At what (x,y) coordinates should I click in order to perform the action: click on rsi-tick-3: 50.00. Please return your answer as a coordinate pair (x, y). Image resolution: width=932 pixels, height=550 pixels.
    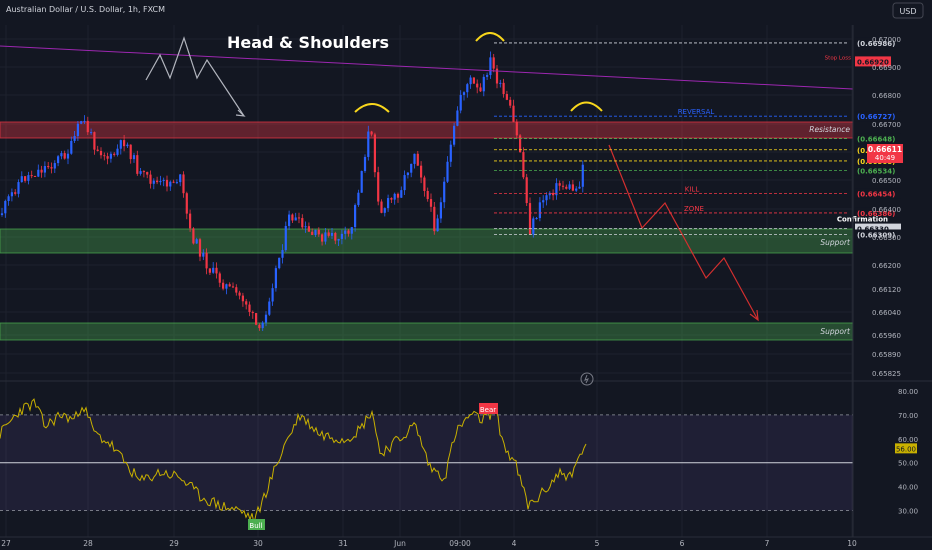
    Looking at the image, I should click on (908, 464).